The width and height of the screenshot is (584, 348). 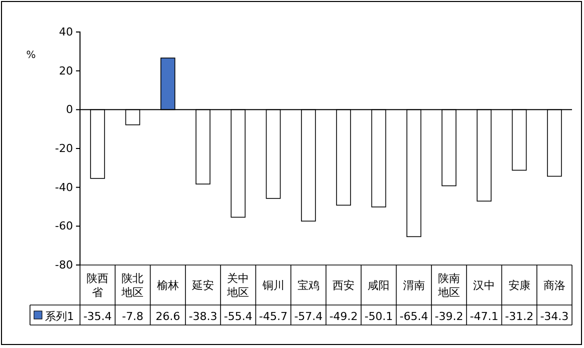 I want to click on y-axis-title: %, so click(x=31, y=55).